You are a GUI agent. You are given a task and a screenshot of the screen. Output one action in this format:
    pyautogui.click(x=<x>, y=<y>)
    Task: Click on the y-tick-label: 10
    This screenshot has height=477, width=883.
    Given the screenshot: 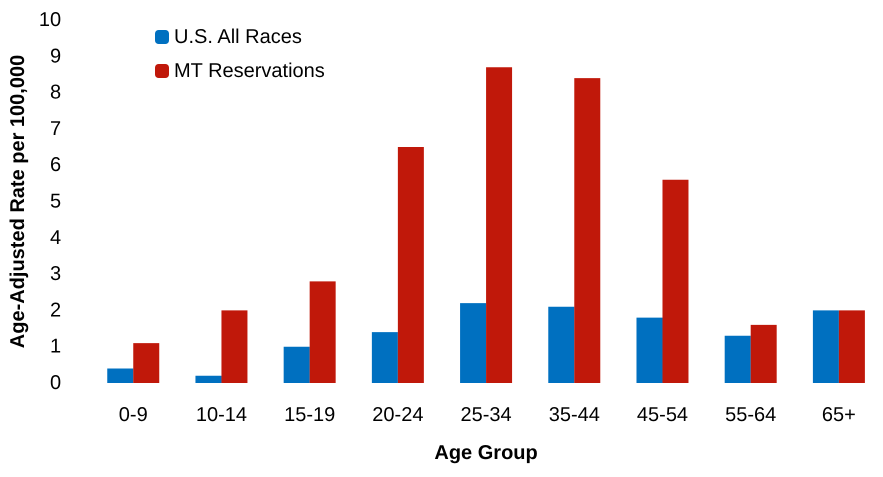 What is the action you would take?
    pyautogui.click(x=50, y=20)
    